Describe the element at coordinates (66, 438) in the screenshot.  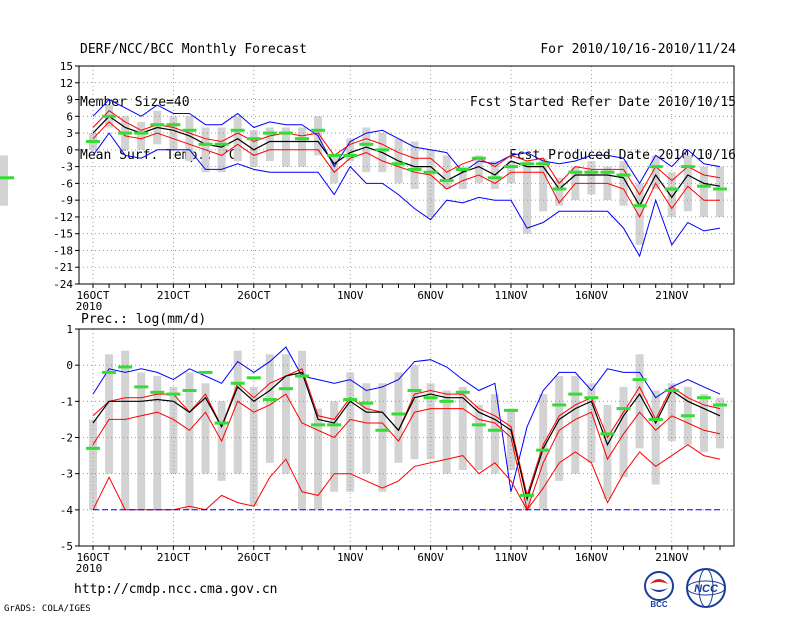
I see `prec-ytick-label: -2` at that location.